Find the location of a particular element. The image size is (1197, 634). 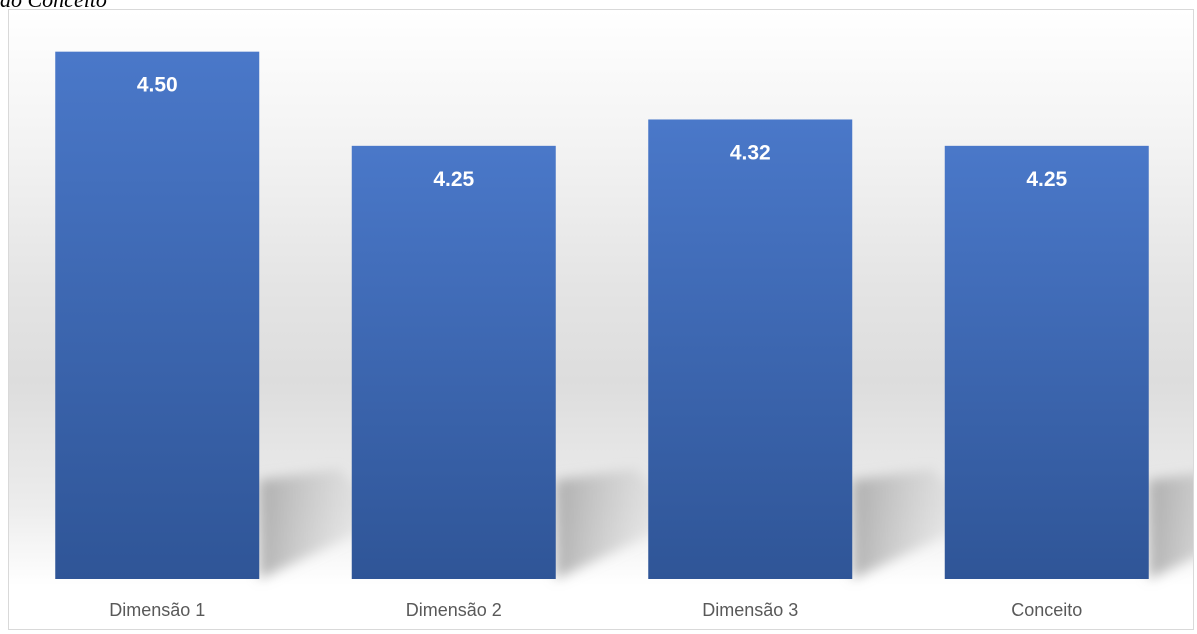

bar-shadow is located at coordinates (1170, 526).